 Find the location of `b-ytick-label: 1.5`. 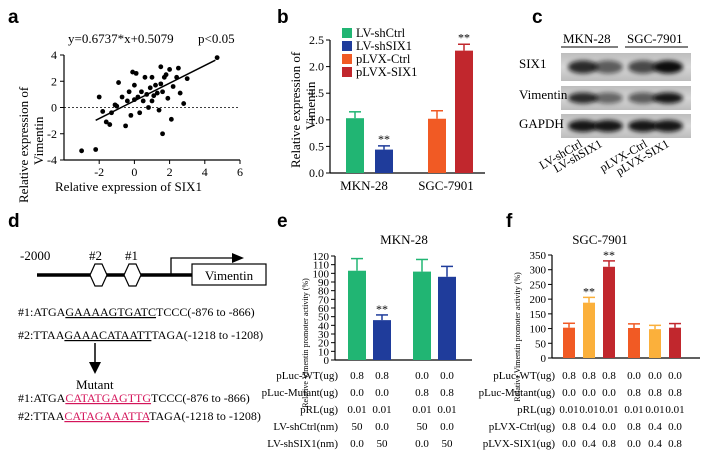

b-ytick-label: 1.5 is located at coordinates (316, 93).